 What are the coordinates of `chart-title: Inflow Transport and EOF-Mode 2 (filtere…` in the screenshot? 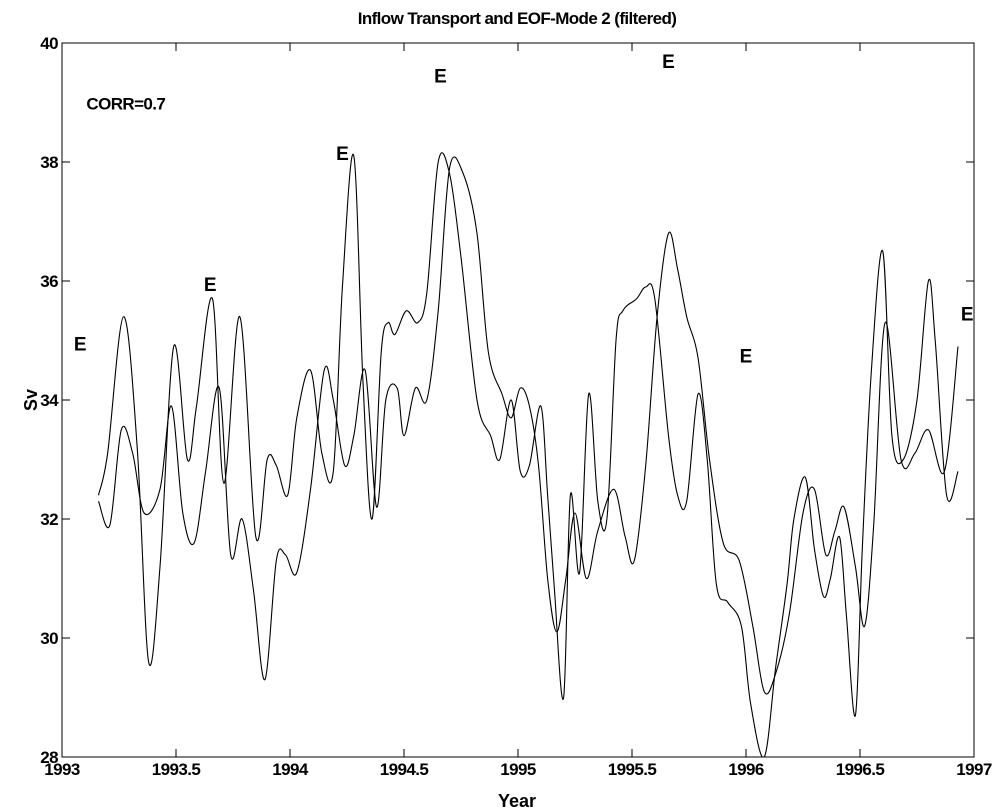 It's located at (517, 18).